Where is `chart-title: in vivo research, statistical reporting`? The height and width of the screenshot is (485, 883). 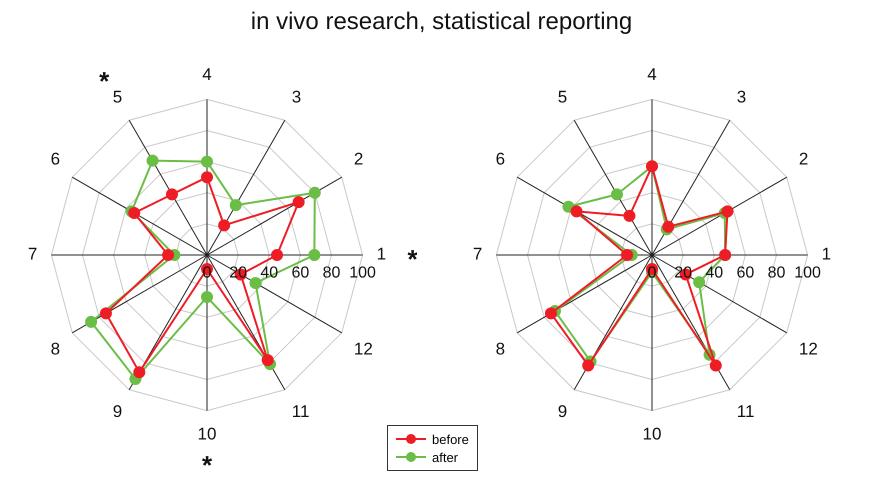
chart-title: in vivo research, statistical reporting is located at coordinates (442, 22).